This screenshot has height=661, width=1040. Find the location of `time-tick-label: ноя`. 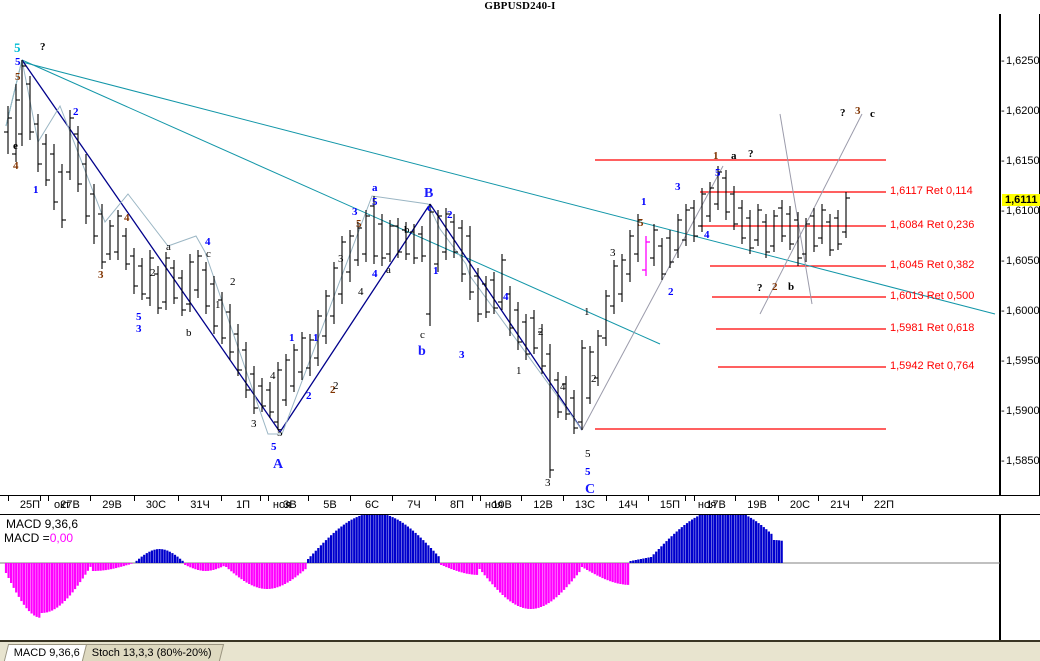

time-tick-label: ноя is located at coordinates (282, 505).